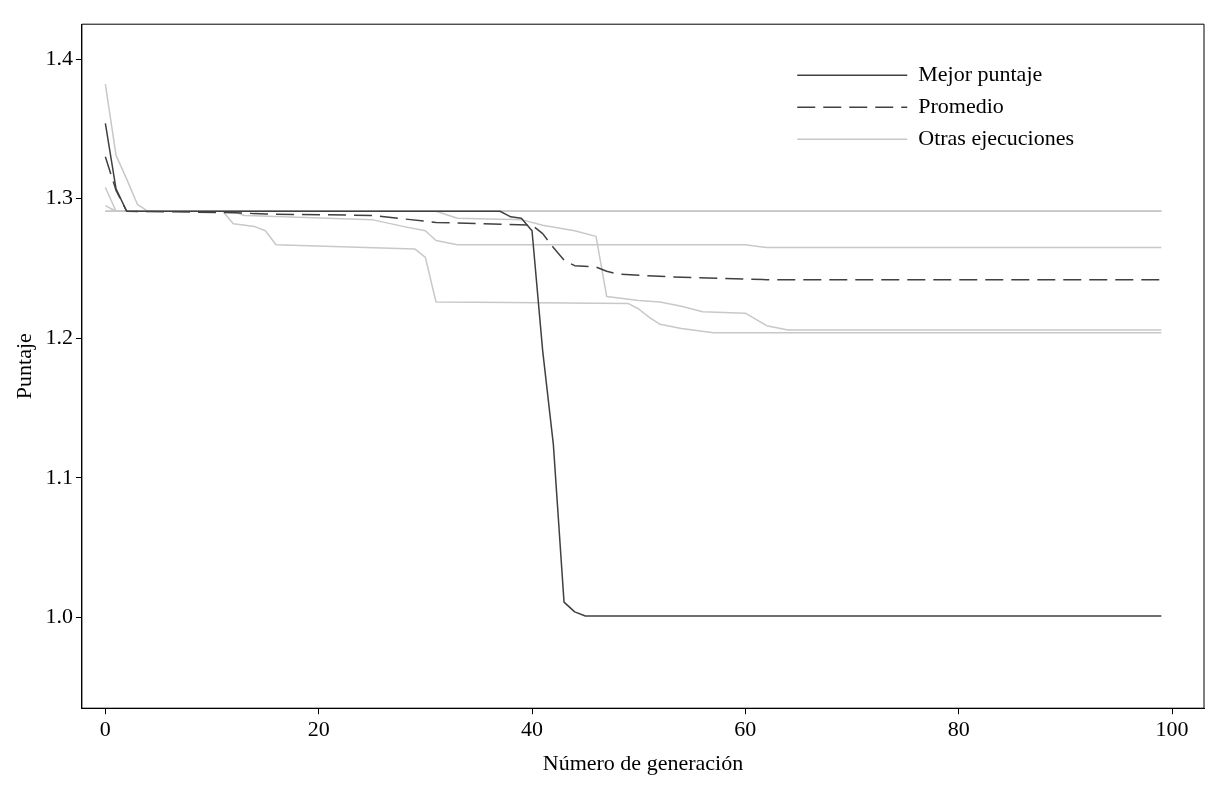  Describe the element at coordinates (532, 729) in the screenshot. I see `x-tick-label: 40` at that location.